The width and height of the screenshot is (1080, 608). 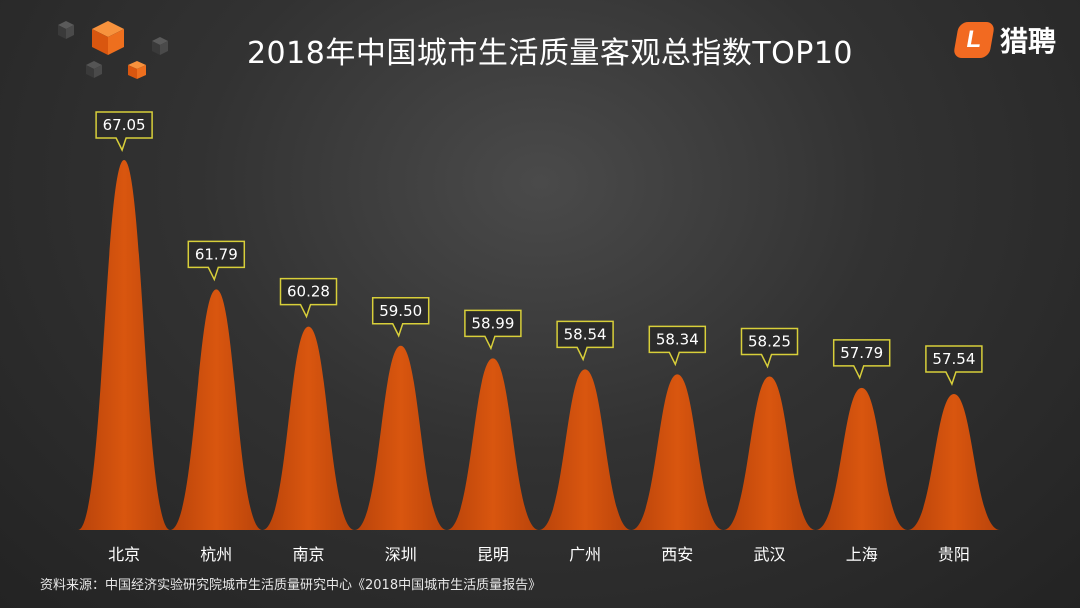 I want to click on data-label-8: 58.25, so click(x=769, y=348).